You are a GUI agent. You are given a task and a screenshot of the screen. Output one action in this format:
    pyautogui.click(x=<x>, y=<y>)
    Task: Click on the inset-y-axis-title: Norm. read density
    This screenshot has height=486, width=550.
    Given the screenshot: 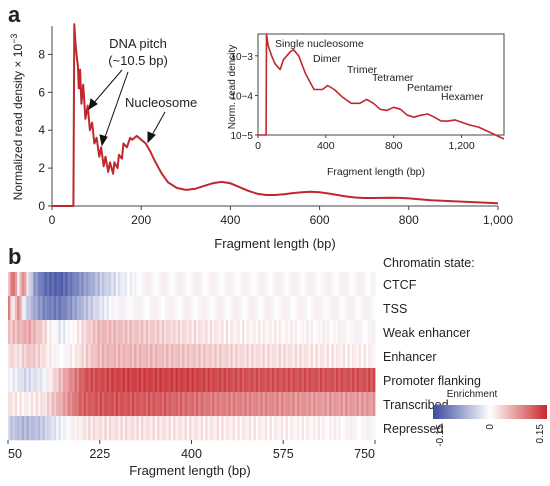 What is the action you would take?
    pyautogui.click(x=232, y=87)
    